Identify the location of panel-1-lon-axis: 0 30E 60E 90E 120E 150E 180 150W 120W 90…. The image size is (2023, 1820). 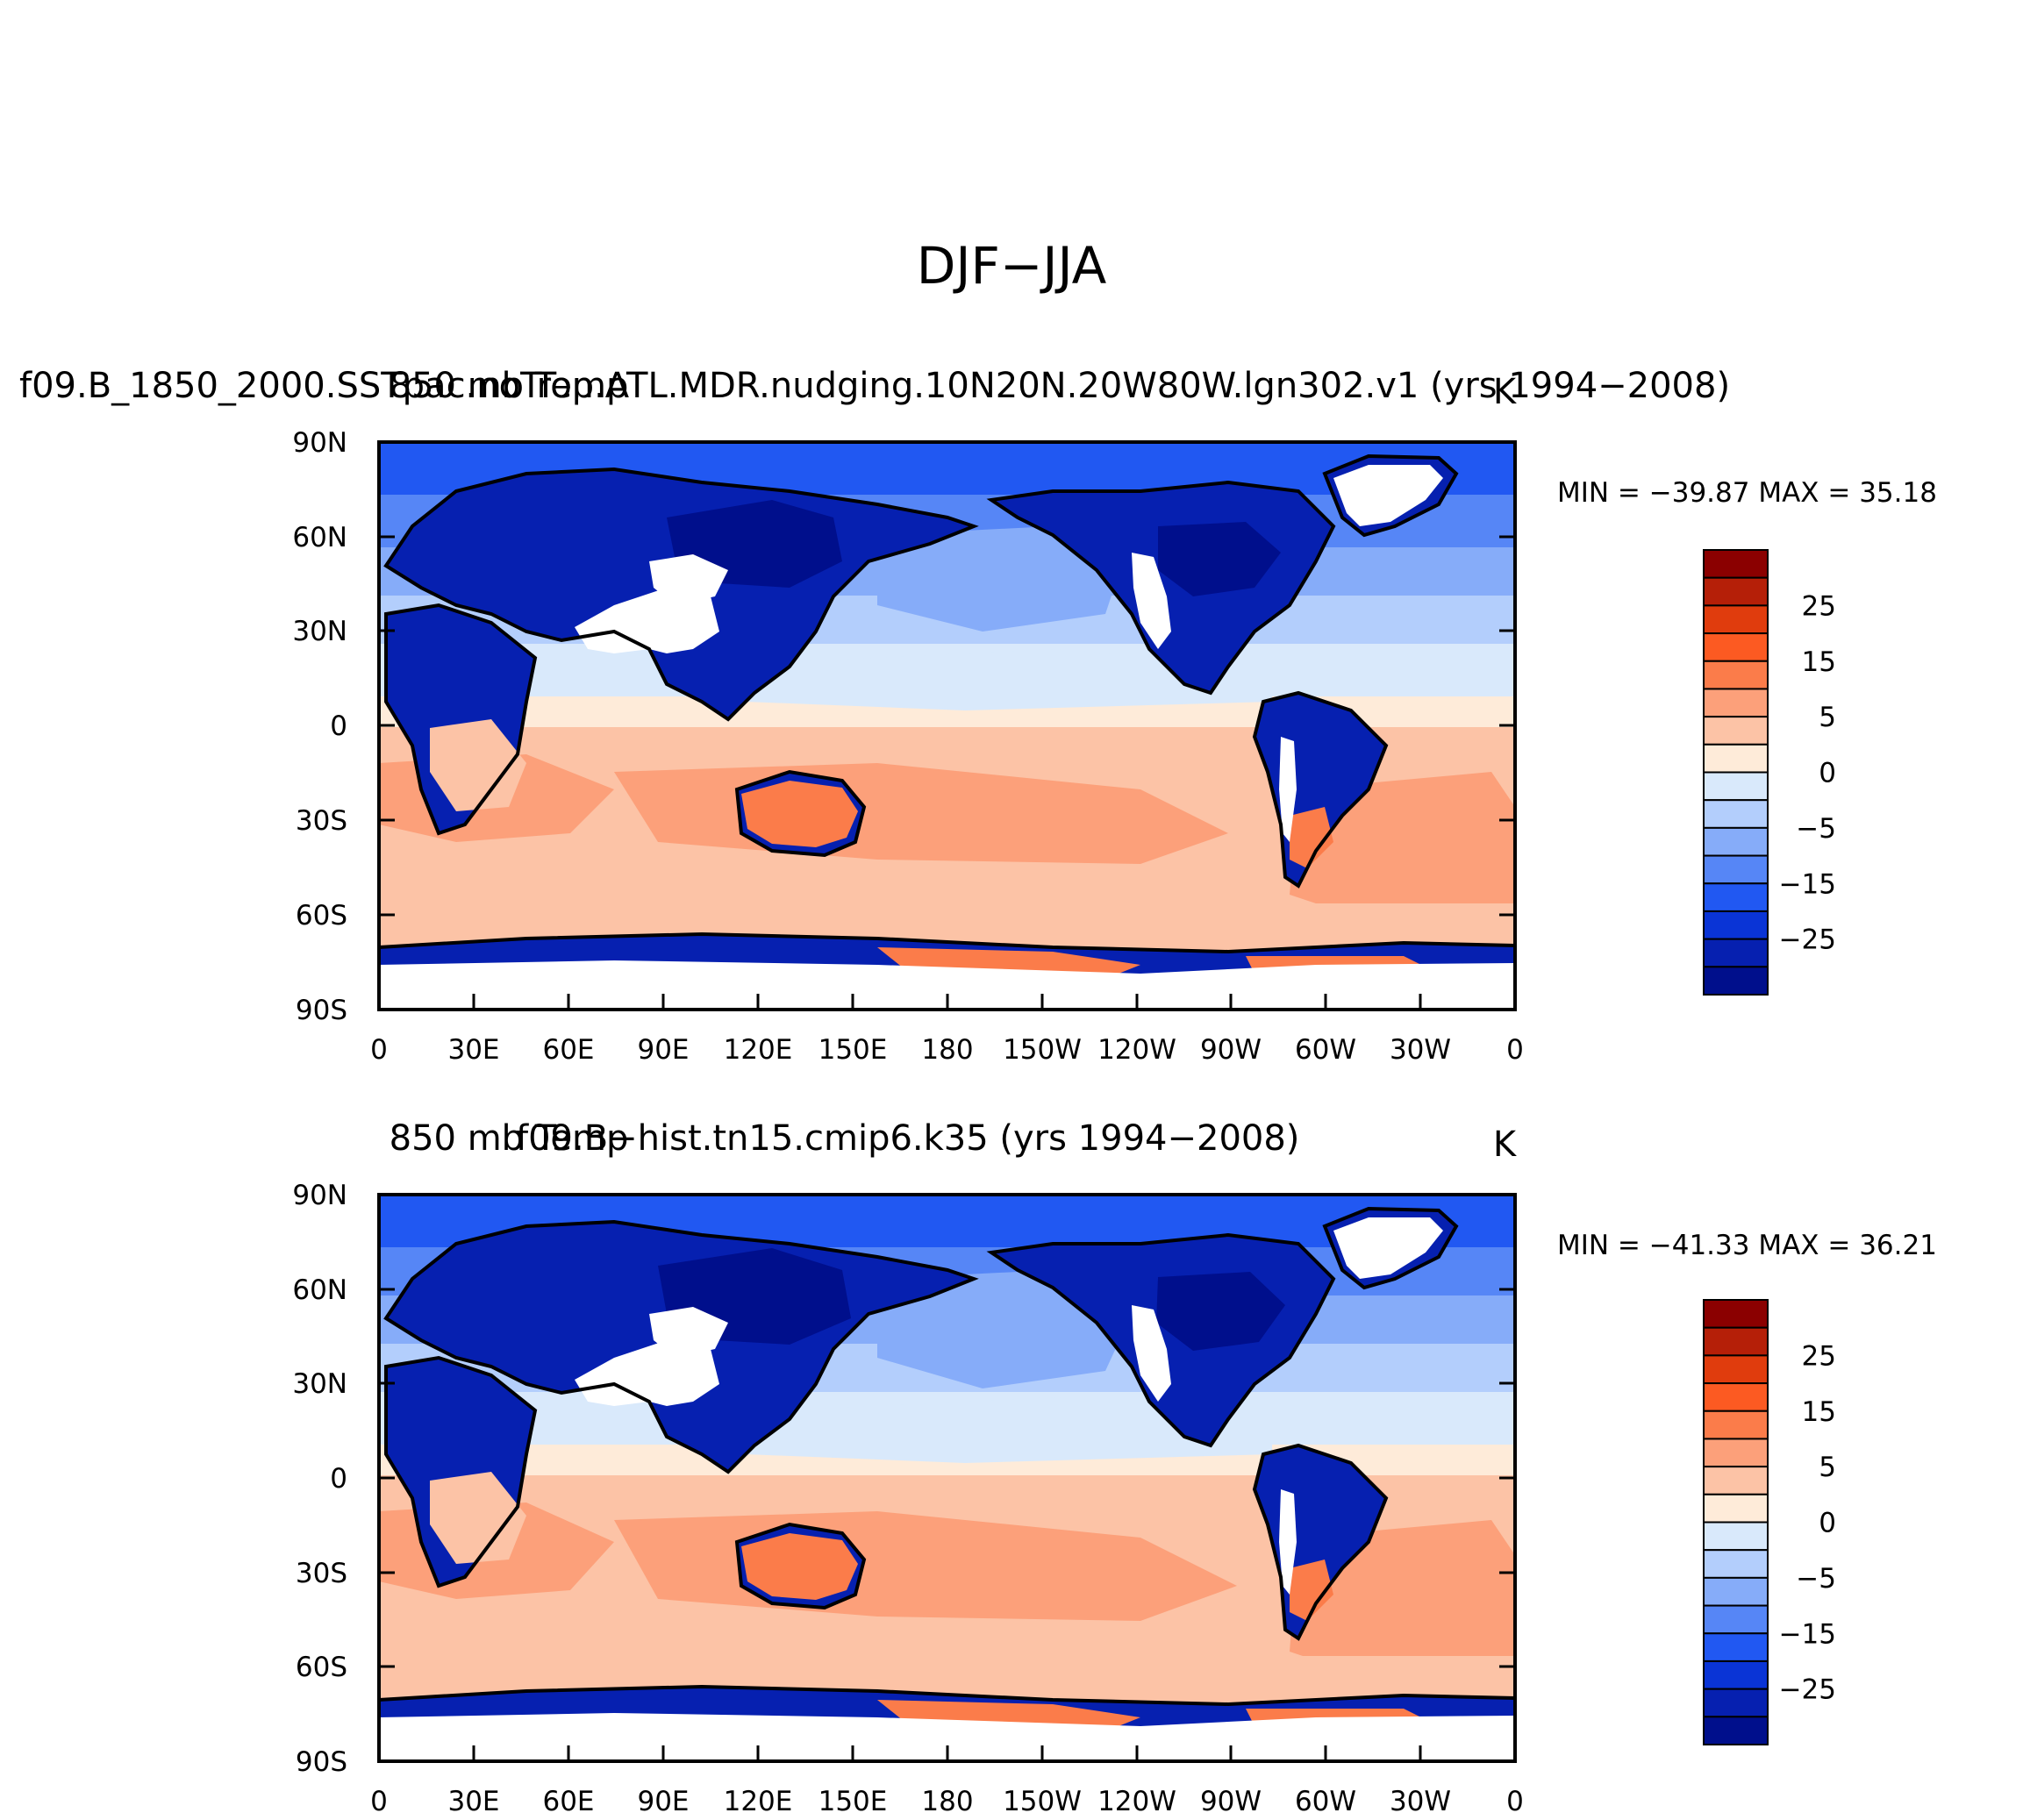
(947, 1030).